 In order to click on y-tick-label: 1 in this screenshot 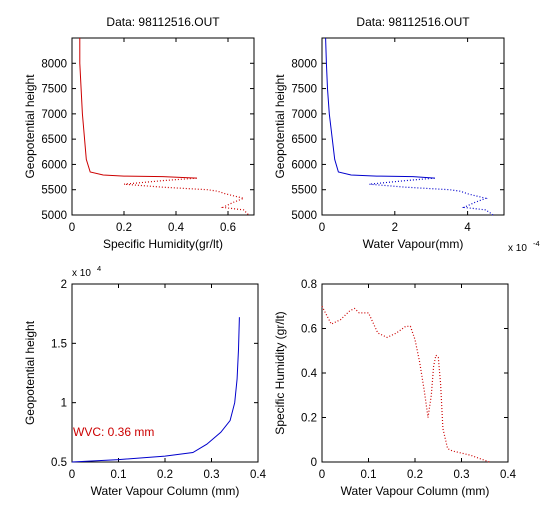, I will do `click(64, 404)`.